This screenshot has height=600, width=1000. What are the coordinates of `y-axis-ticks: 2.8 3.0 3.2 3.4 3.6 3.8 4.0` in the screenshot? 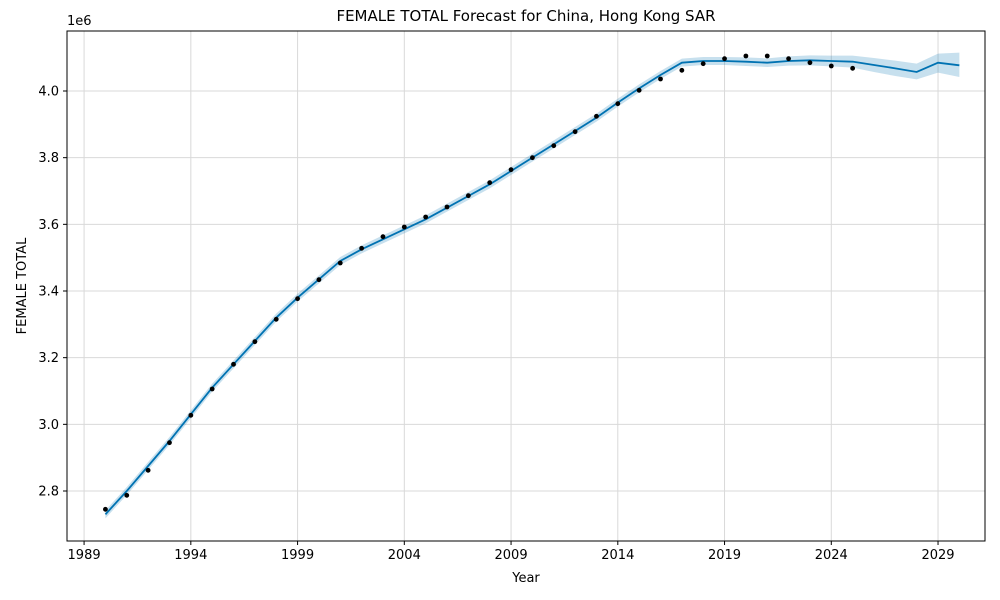 It's located at (52, 292).